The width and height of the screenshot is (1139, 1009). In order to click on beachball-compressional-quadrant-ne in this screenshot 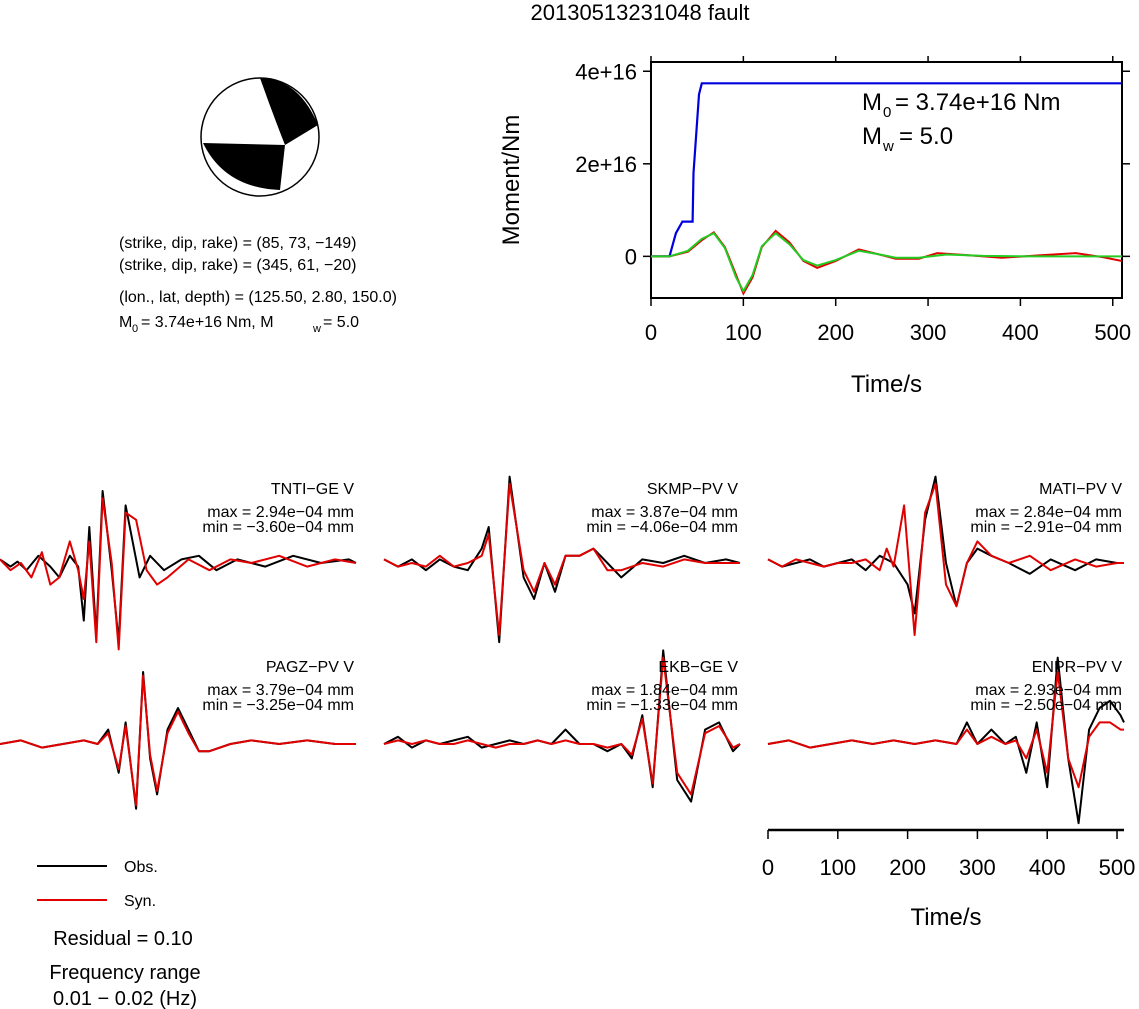, I will do `click(289, 111)`.